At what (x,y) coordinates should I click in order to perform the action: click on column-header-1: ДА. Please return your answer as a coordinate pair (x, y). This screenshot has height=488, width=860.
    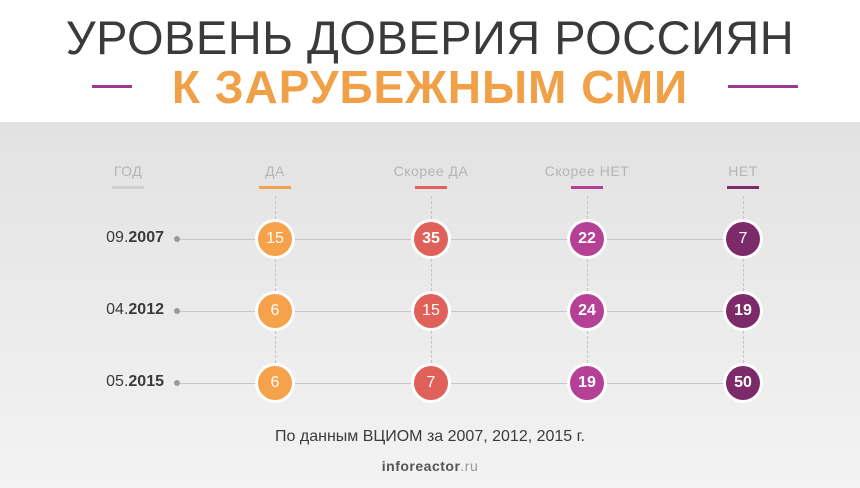
    Looking at the image, I should click on (275, 171).